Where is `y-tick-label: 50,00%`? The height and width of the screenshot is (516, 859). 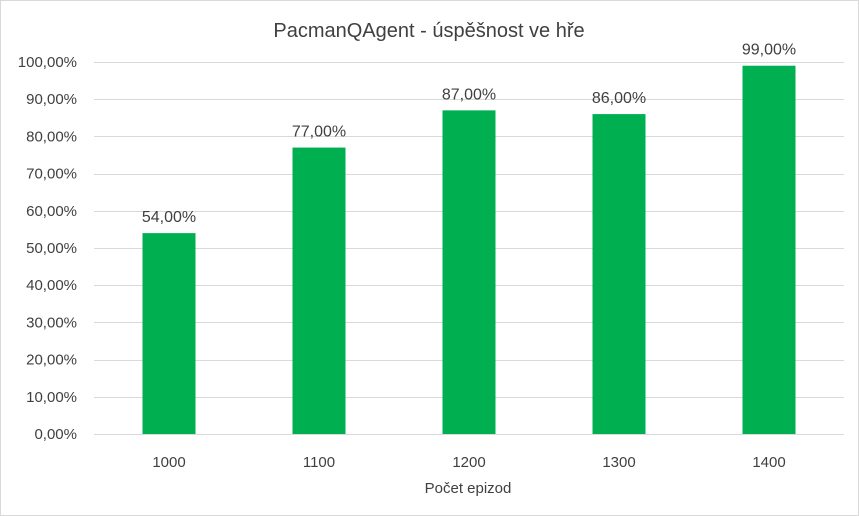
y-tick-label: 50,00% is located at coordinates (51, 248).